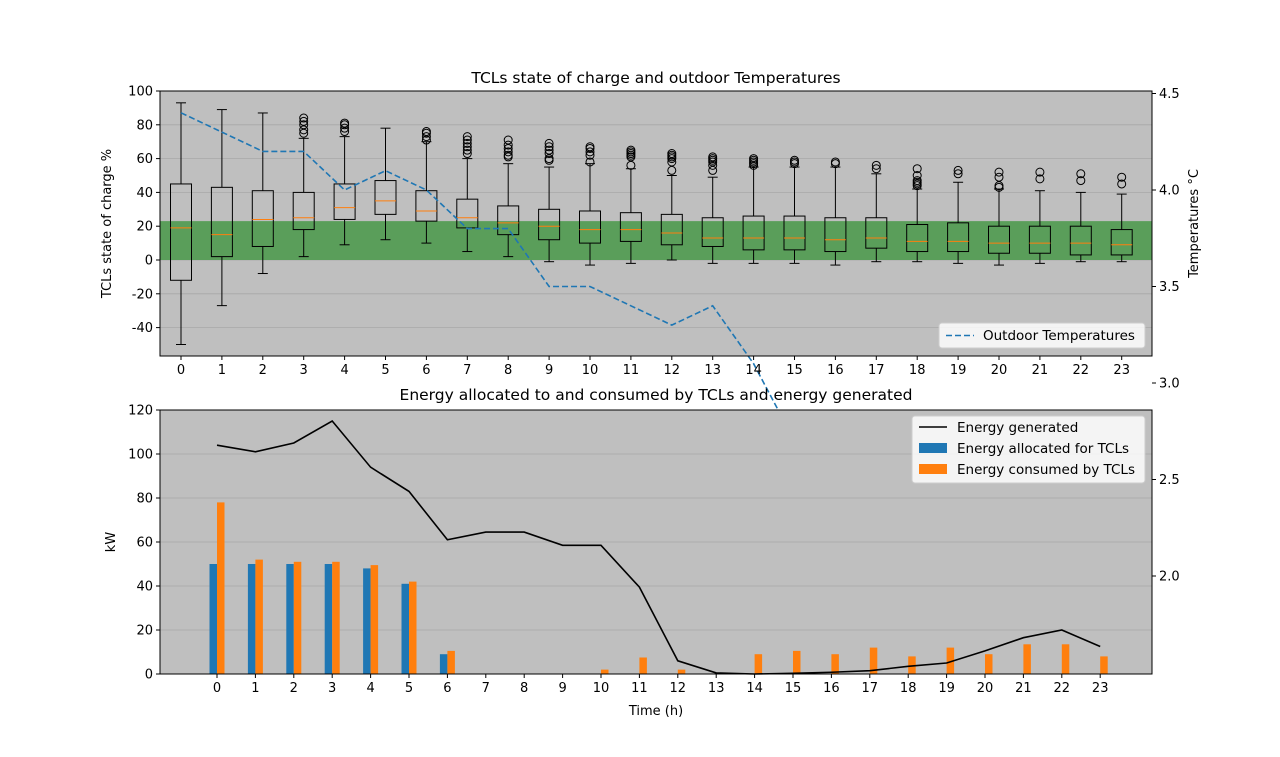 The image size is (1280, 757). Describe the element at coordinates (601, 688) in the screenshot. I see `x-tick-label-bottom: 10` at that location.